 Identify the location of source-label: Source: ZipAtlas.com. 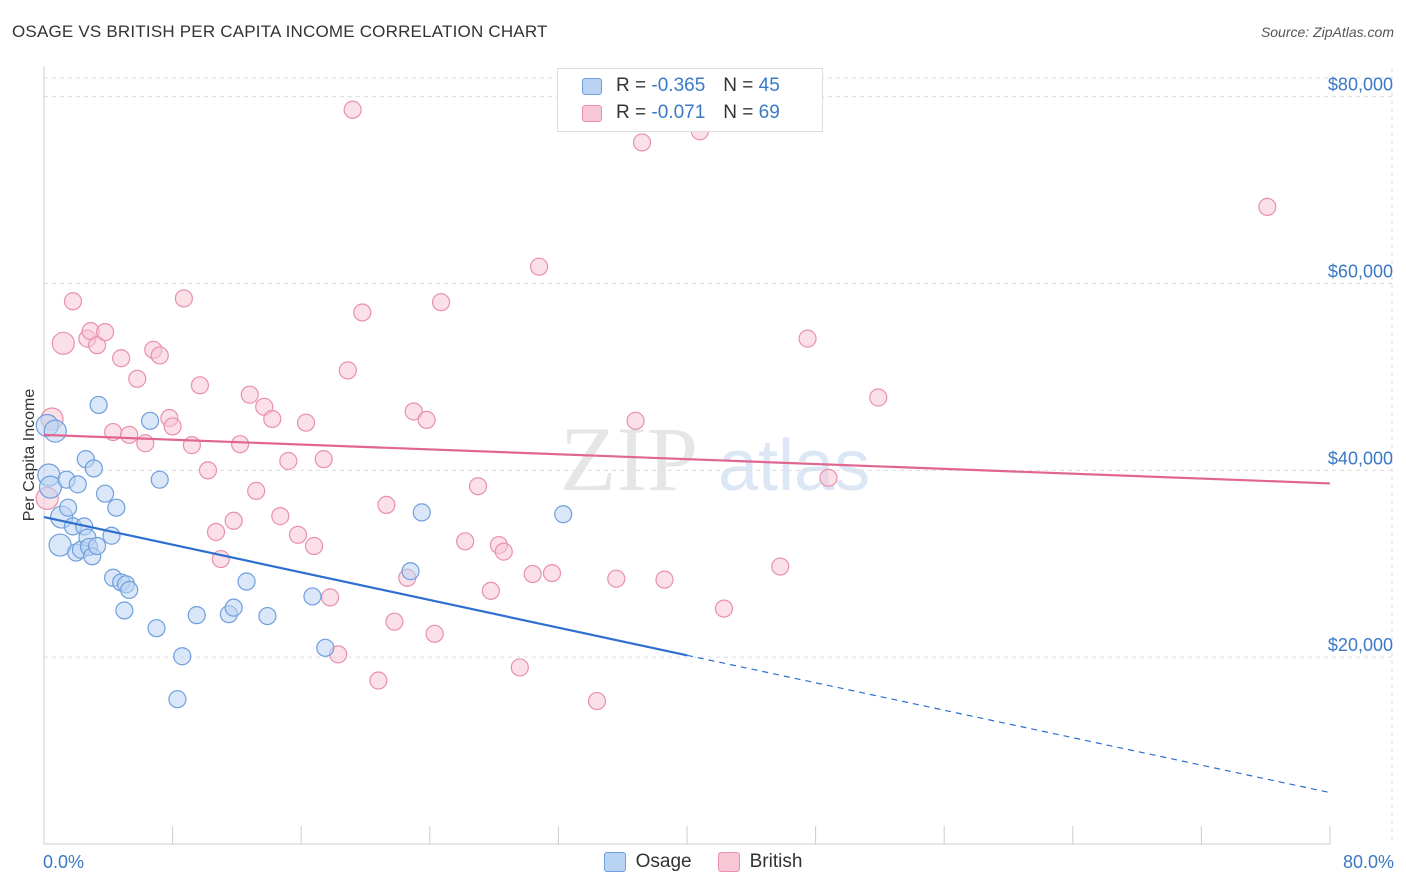
(1327, 32).